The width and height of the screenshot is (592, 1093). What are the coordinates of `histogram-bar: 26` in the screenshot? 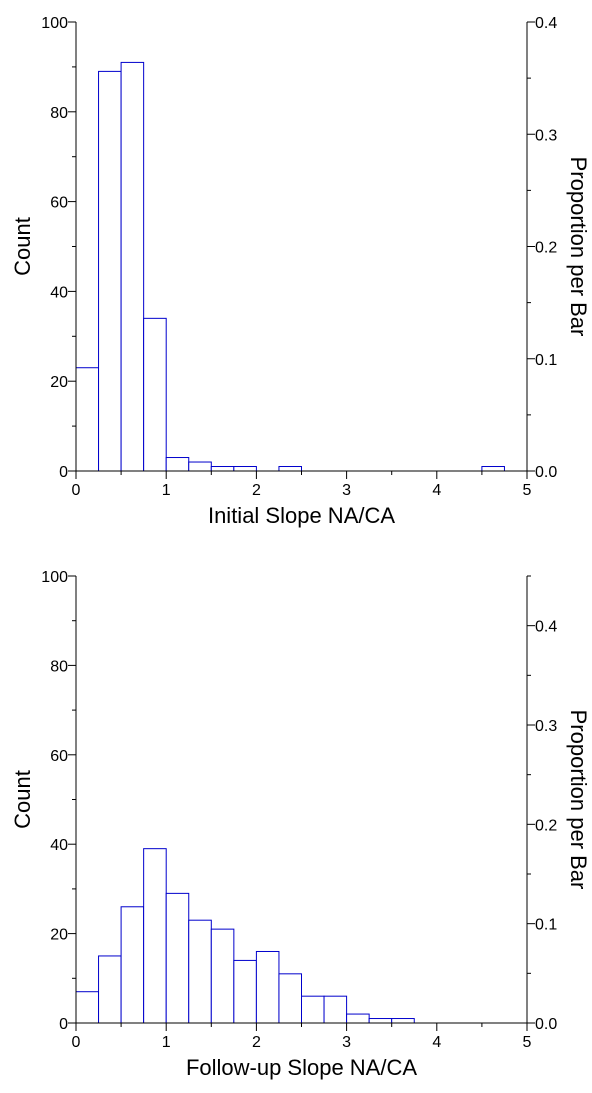 It's located at (132, 965).